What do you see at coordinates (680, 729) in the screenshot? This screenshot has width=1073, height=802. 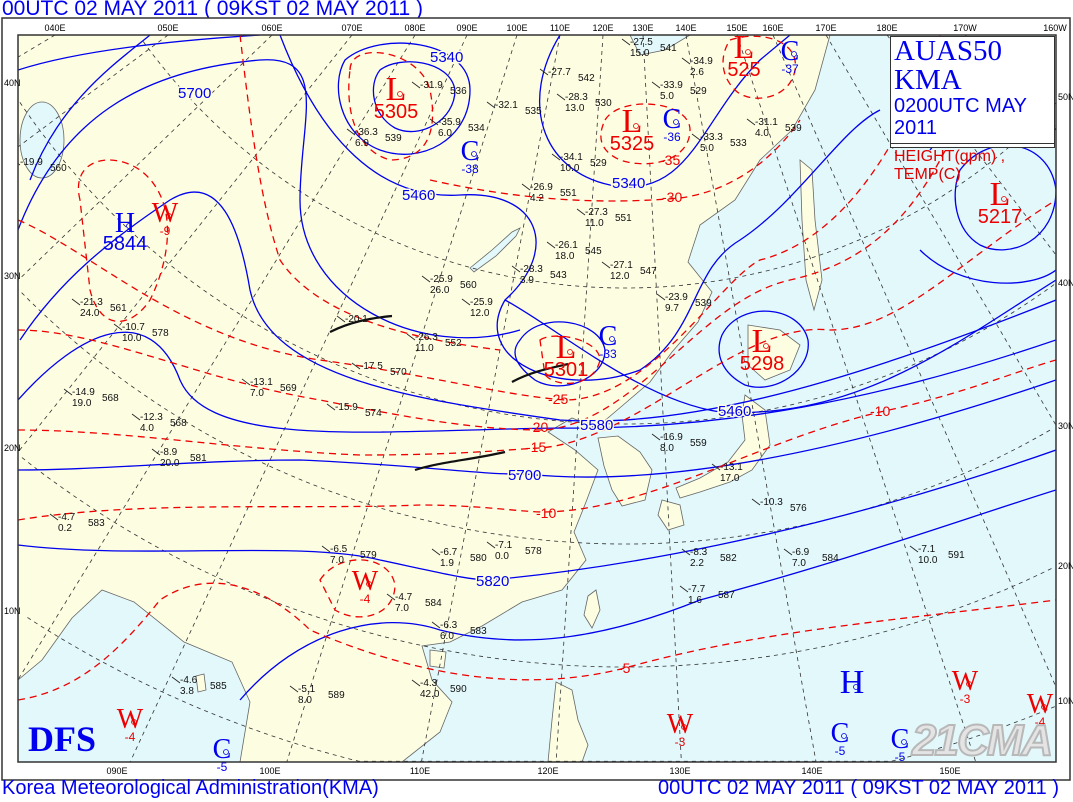 I see `pressure-system-warm: W-3` at bounding box center [680, 729].